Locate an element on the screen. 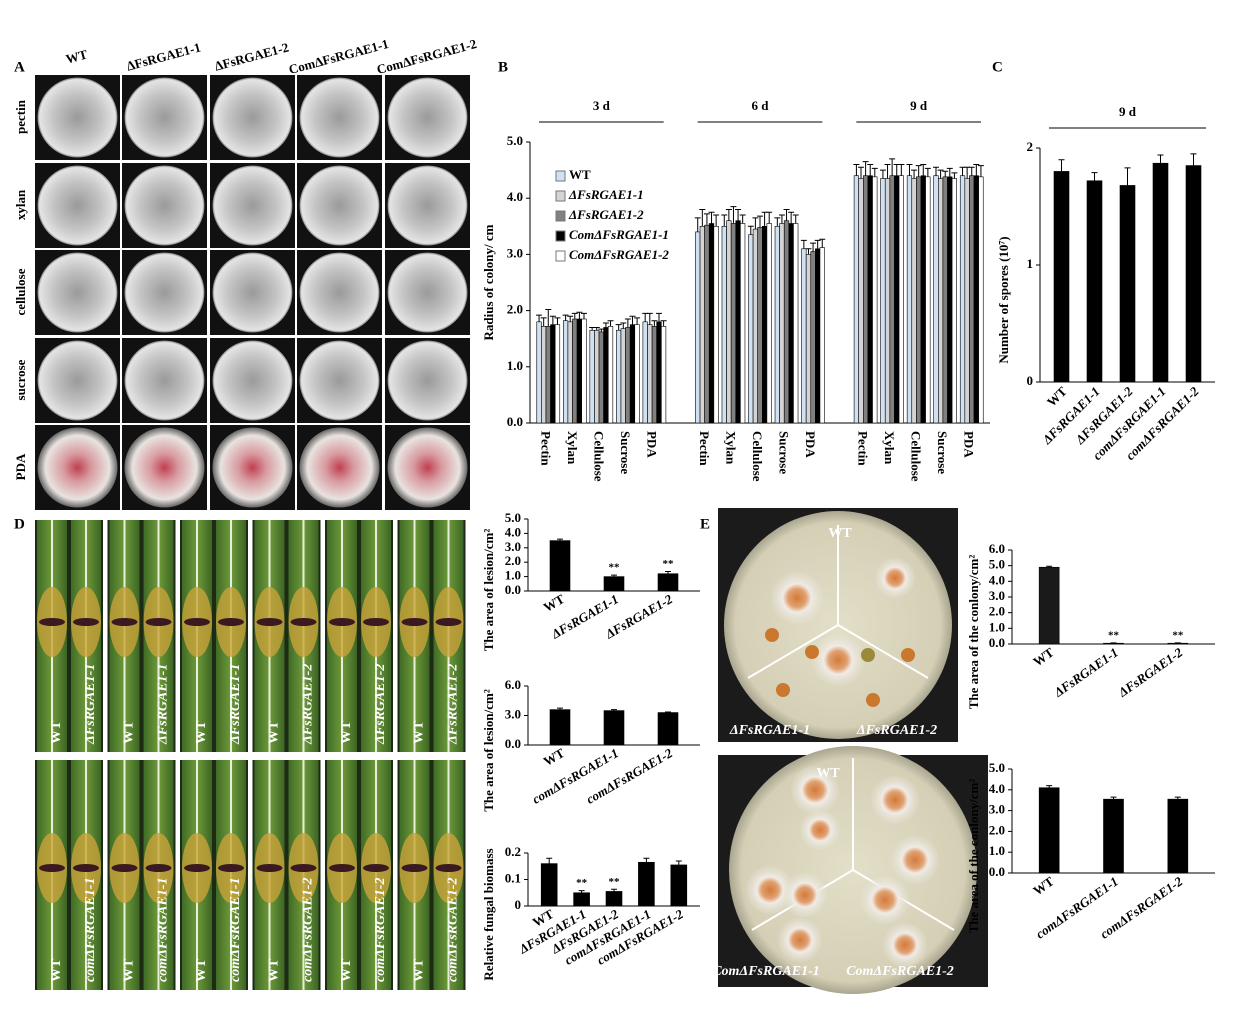 Image resolution: width=1239 pixels, height=1010 pixels. y-tick-label: 6.0 is located at coordinates (513, 684).